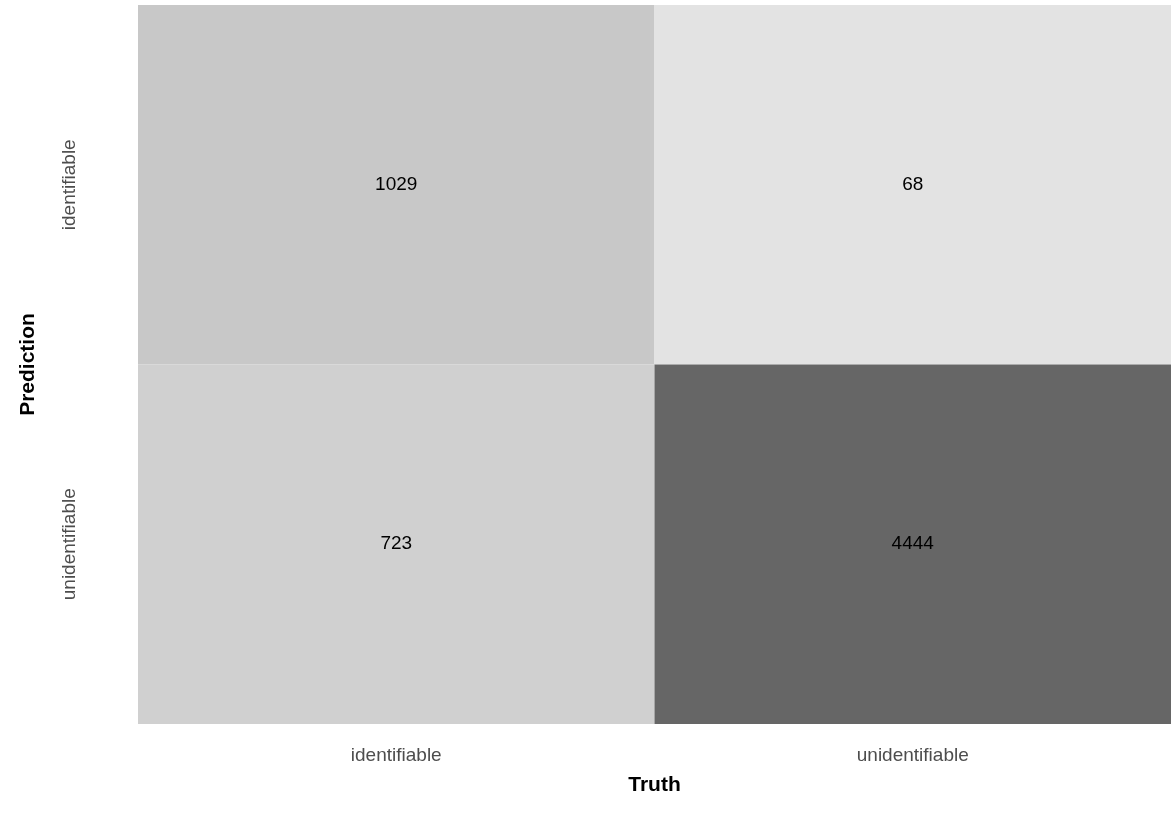  I want to click on y-axis-title: Prediction, so click(26, 364).